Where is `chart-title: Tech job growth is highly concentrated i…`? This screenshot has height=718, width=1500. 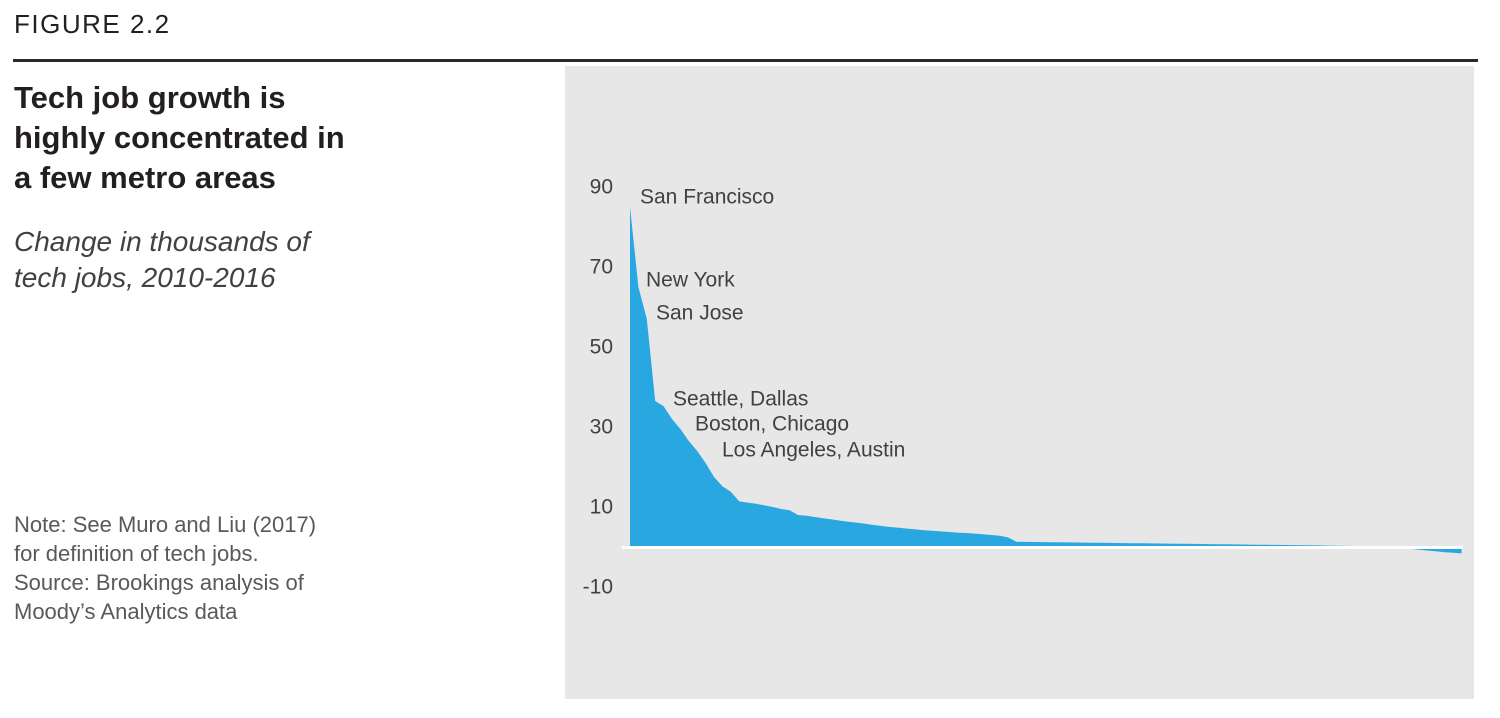
chart-title: Tech job growth is highly concentrated i… is located at coordinates (179, 138).